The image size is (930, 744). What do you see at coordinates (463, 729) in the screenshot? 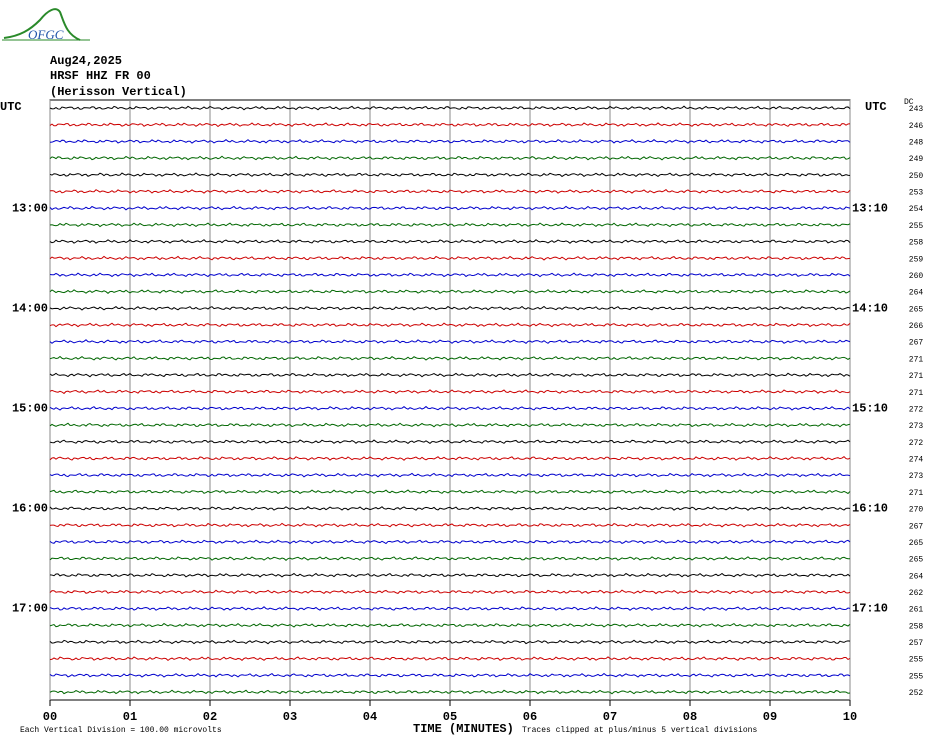
I see `x-axis-label: TIME (MINUTES)` at bounding box center [463, 729].